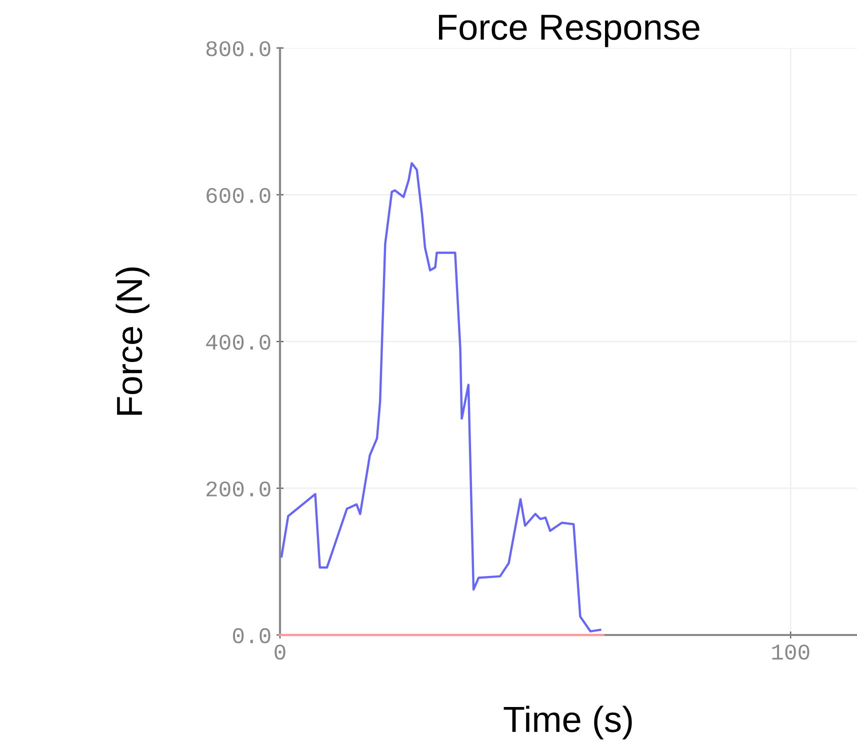 This screenshot has width=857, height=742. Describe the element at coordinates (238, 196) in the screenshot. I see `y-tick-label: 600.0` at that location.